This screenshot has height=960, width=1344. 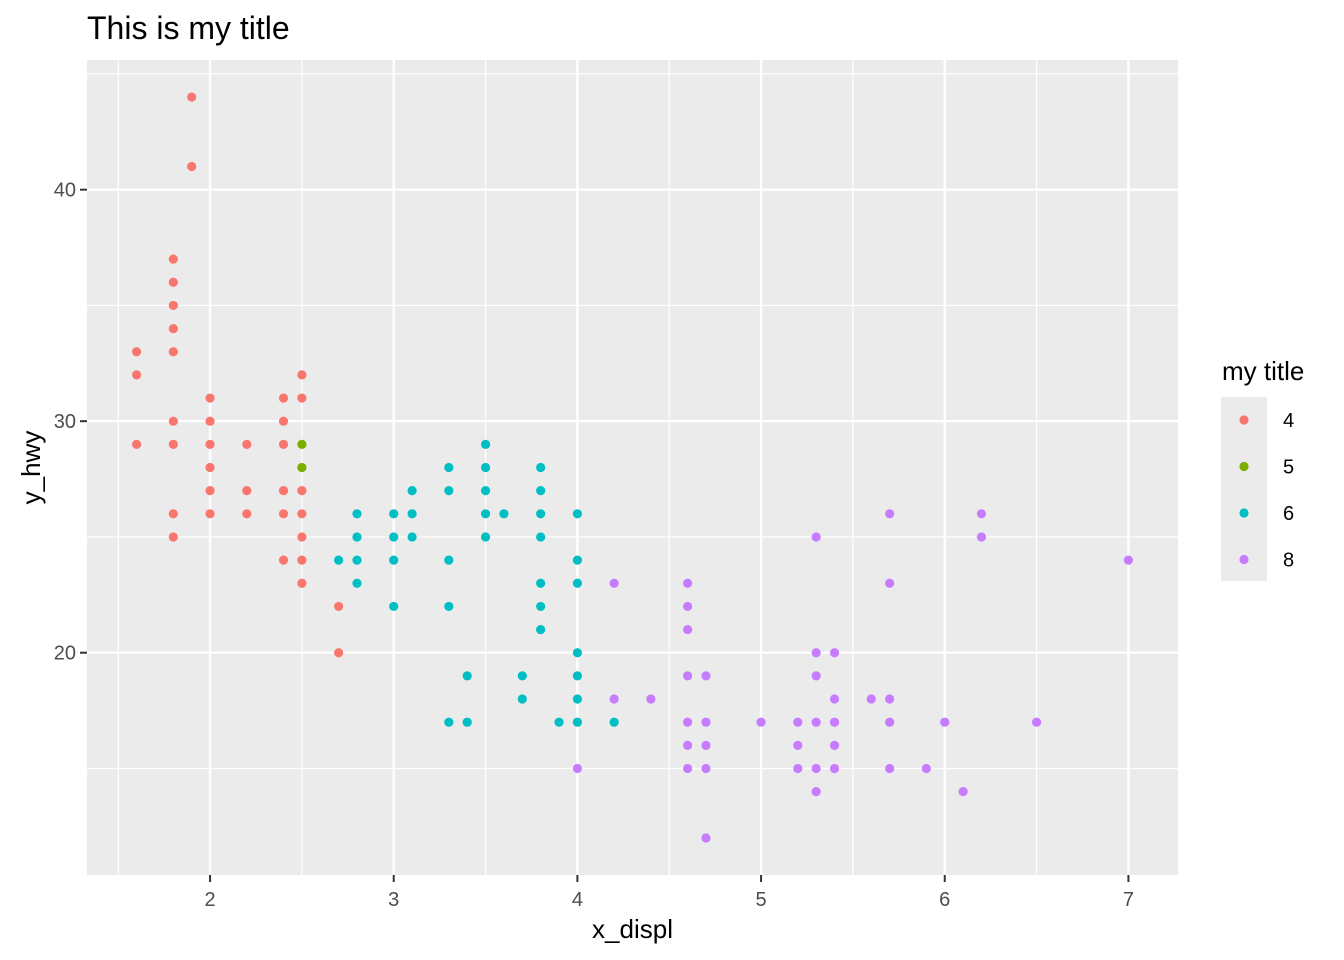 I want to click on y-tick-label-2: 40, so click(x=65, y=191).